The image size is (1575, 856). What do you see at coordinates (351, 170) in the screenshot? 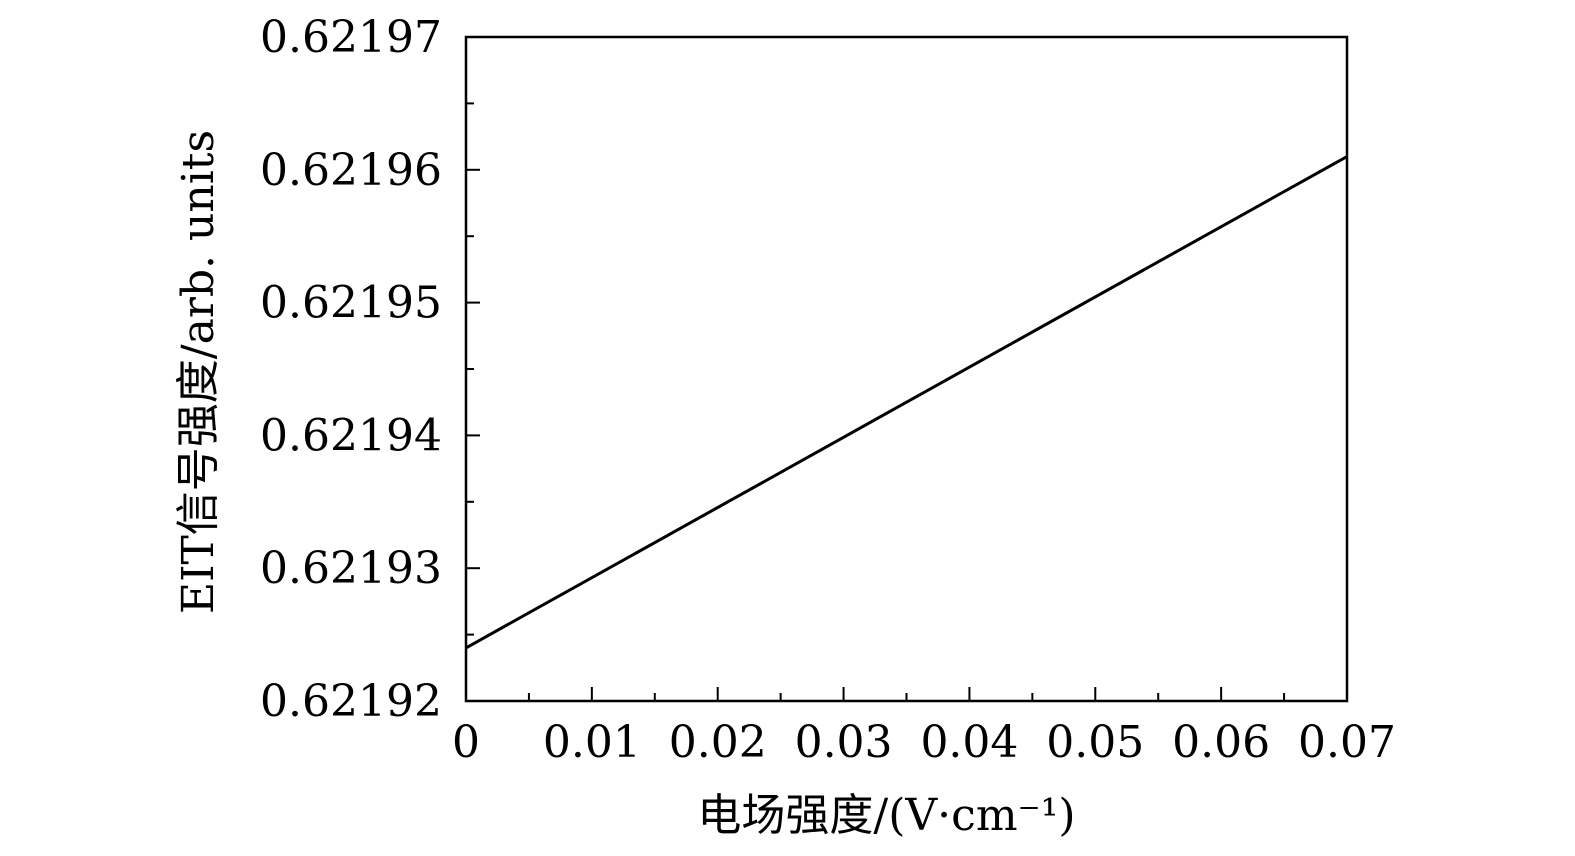
I see `y-tick-label: 0.62196` at bounding box center [351, 170].